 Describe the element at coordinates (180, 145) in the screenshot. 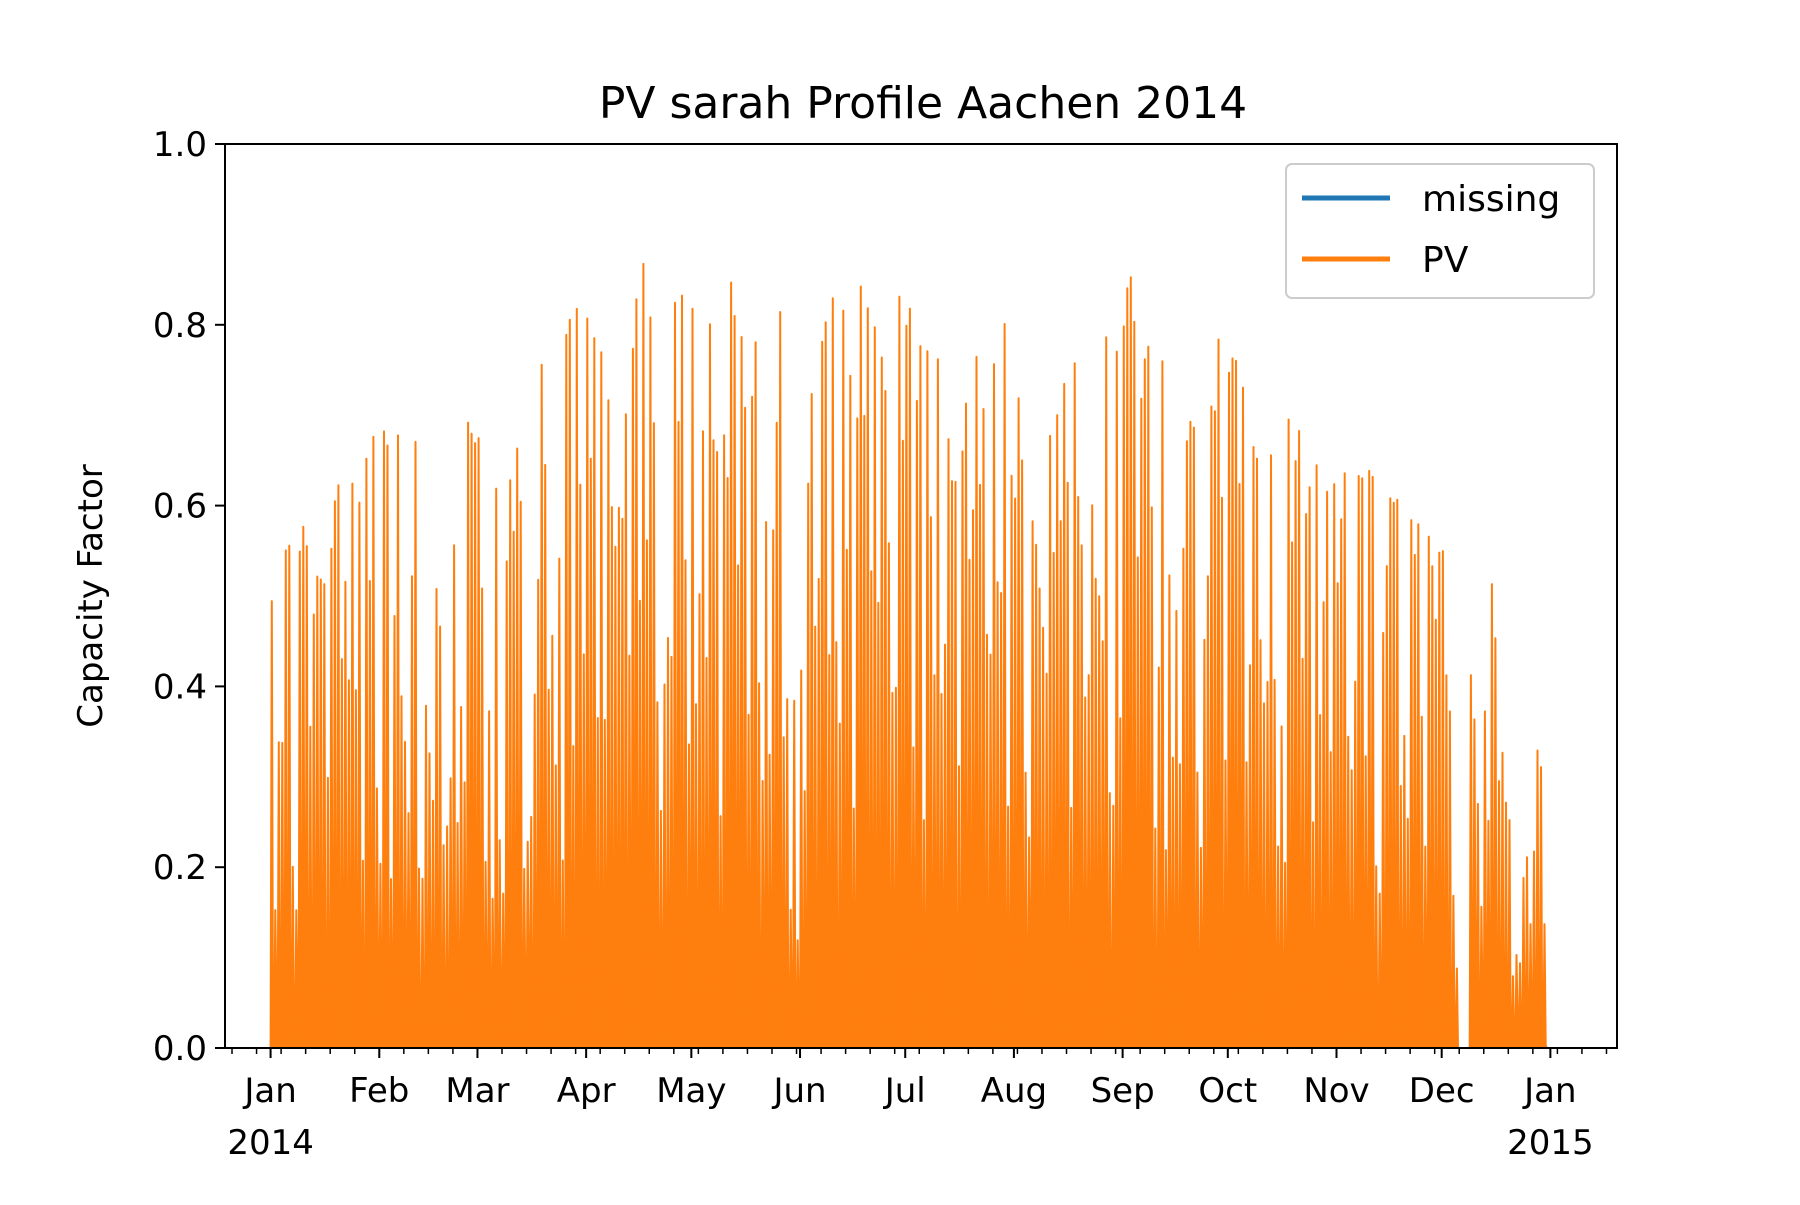

I see `y-tick-label: 1.0` at that location.